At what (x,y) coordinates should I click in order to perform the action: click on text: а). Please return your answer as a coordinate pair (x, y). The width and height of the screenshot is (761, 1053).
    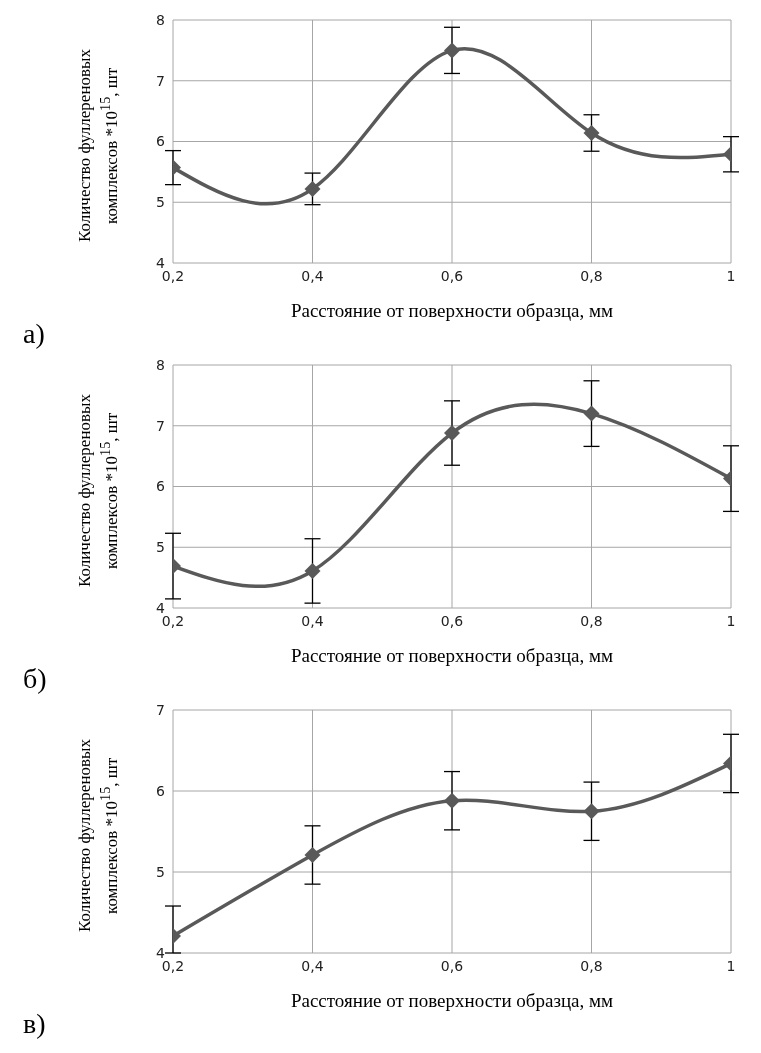
    Looking at the image, I should click on (34, 334).